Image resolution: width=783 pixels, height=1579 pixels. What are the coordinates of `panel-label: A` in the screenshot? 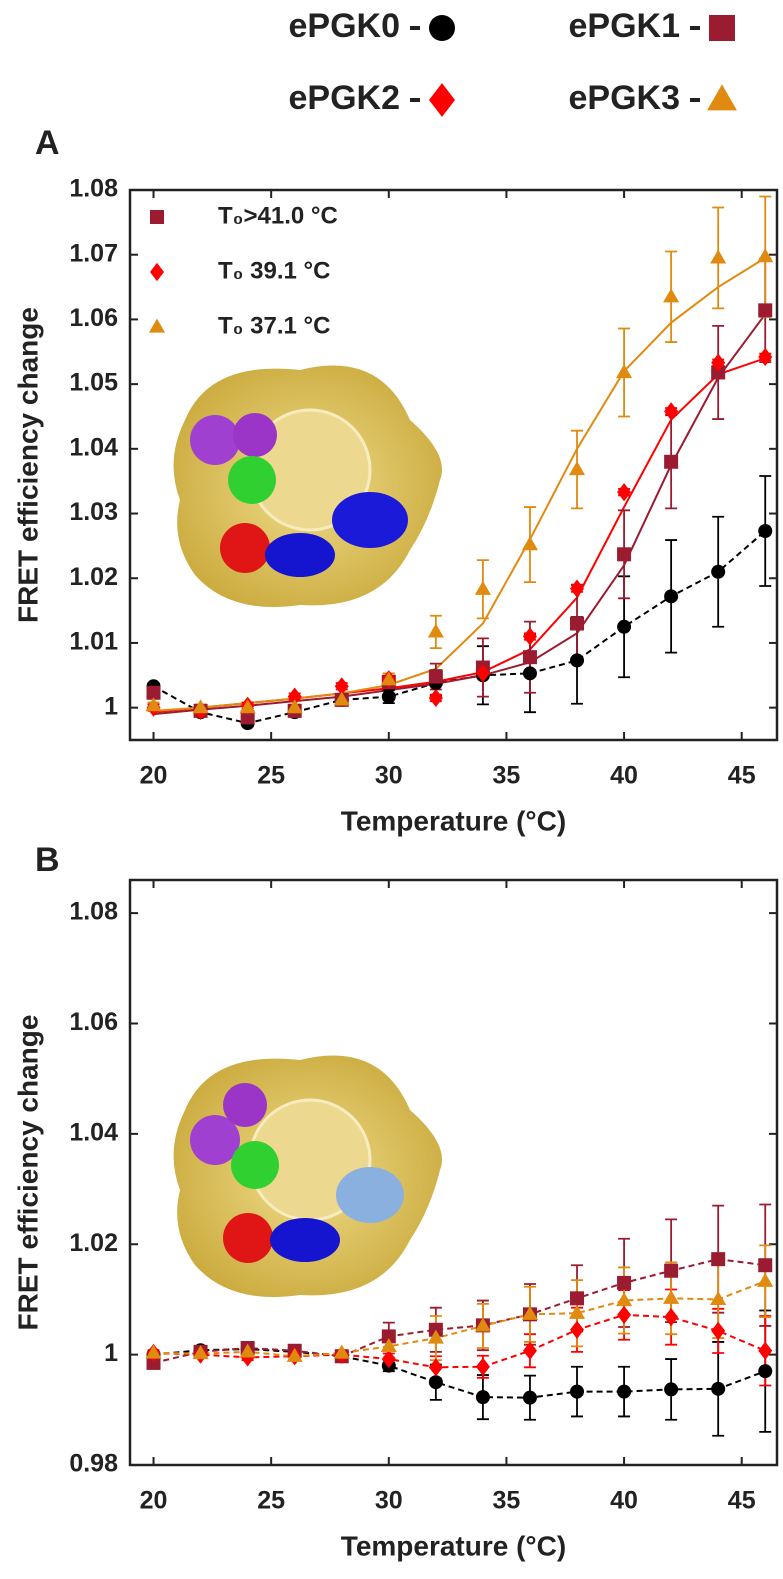 It's located at (47, 143).